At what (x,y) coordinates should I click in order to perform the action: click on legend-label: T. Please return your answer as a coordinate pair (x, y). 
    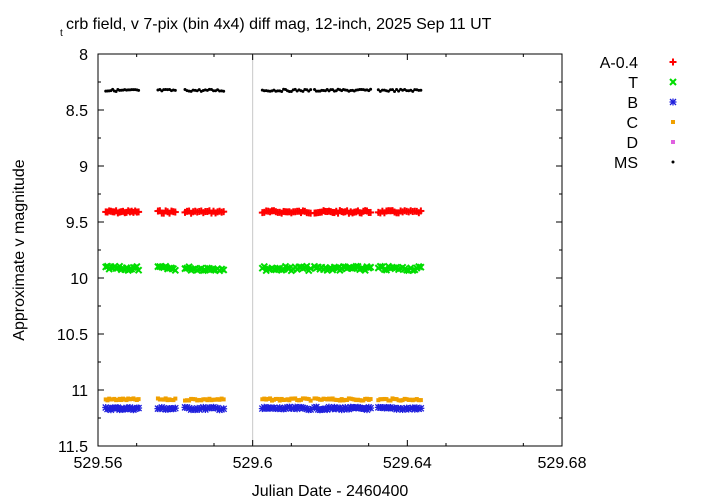
    Looking at the image, I should click on (633, 83).